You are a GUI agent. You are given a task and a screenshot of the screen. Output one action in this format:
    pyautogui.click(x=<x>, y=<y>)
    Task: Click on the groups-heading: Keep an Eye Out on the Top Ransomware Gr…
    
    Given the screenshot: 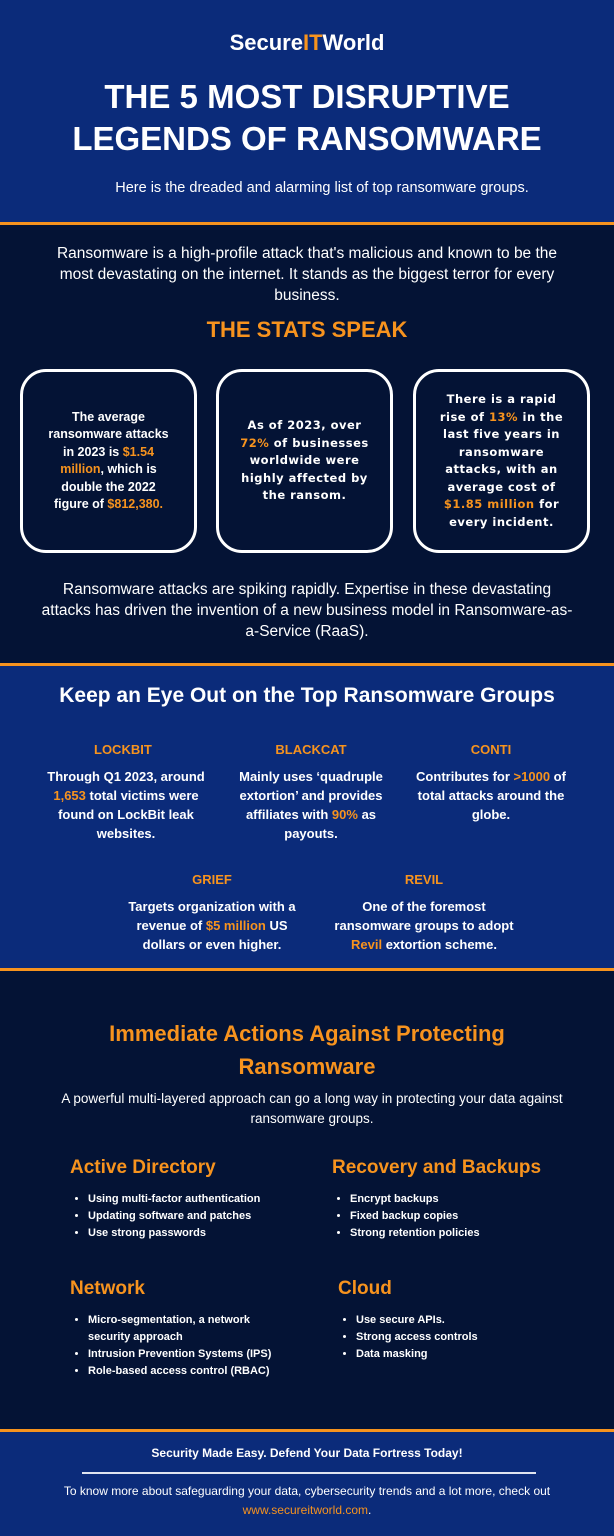 What is the action you would take?
    pyautogui.click(x=307, y=695)
    